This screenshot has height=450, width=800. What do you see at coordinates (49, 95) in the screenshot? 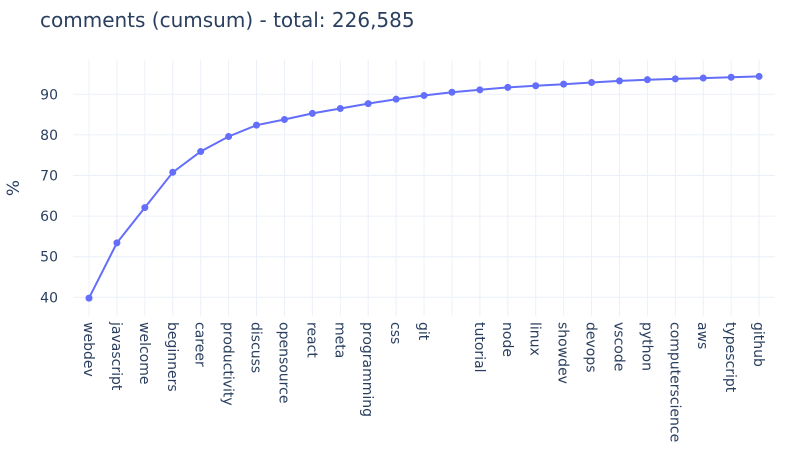
I see `y-tick-label: 90` at bounding box center [49, 95].